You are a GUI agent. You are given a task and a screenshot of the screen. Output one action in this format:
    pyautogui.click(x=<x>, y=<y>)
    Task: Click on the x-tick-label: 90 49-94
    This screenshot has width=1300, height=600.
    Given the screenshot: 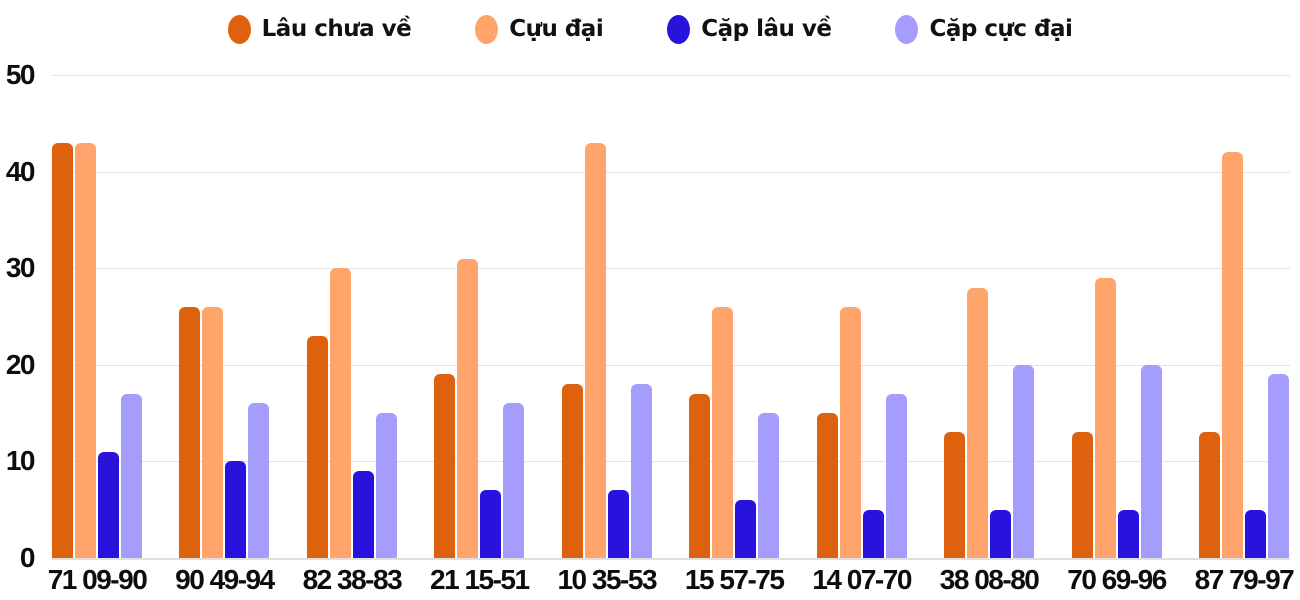 What is the action you would take?
    pyautogui.click(x=225, y=579)
    